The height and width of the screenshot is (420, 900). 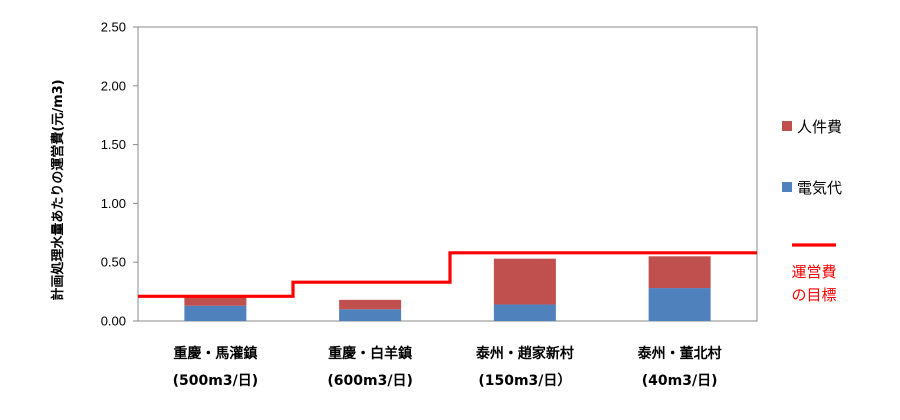 I want to click on category-label: 泰州・趙家新村, so click(x=524, y=353).